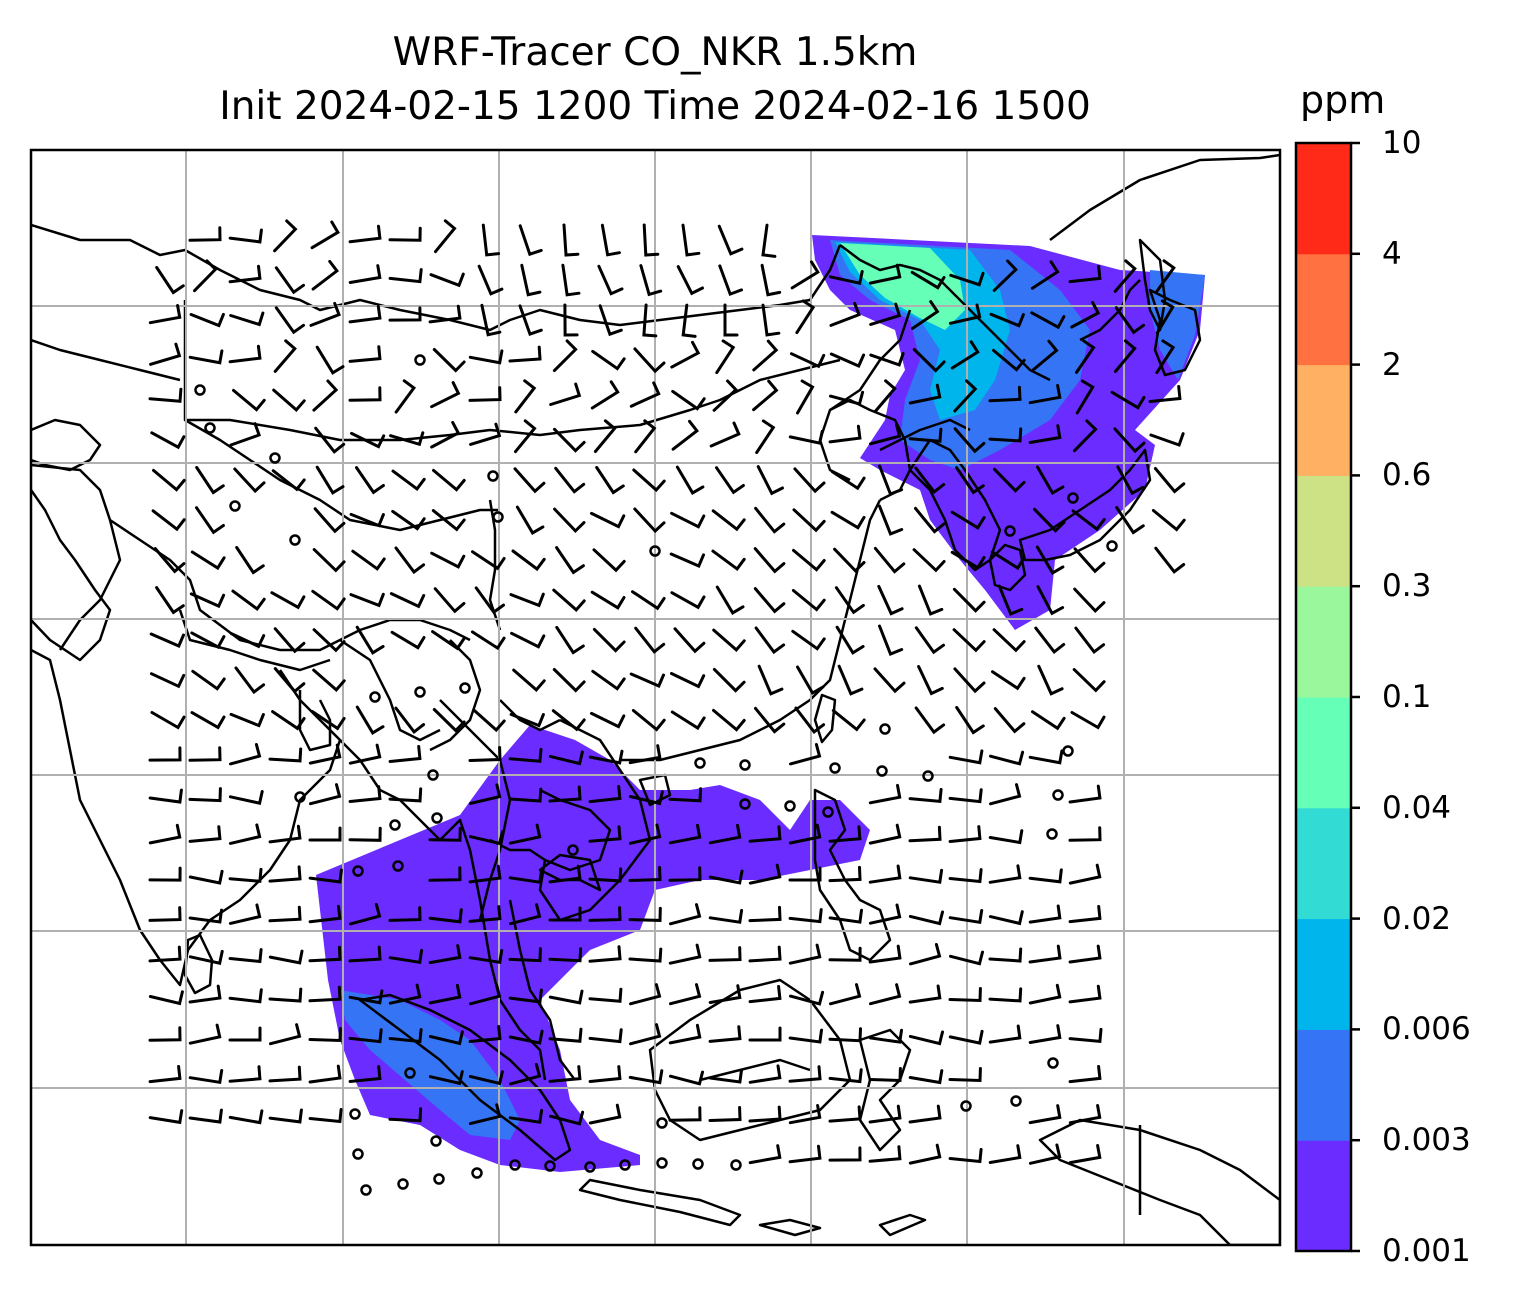  What do you see at coordinates (655, 790) in the screenshot?
I see `coastline-hainan` at bounding box center [655, 790].